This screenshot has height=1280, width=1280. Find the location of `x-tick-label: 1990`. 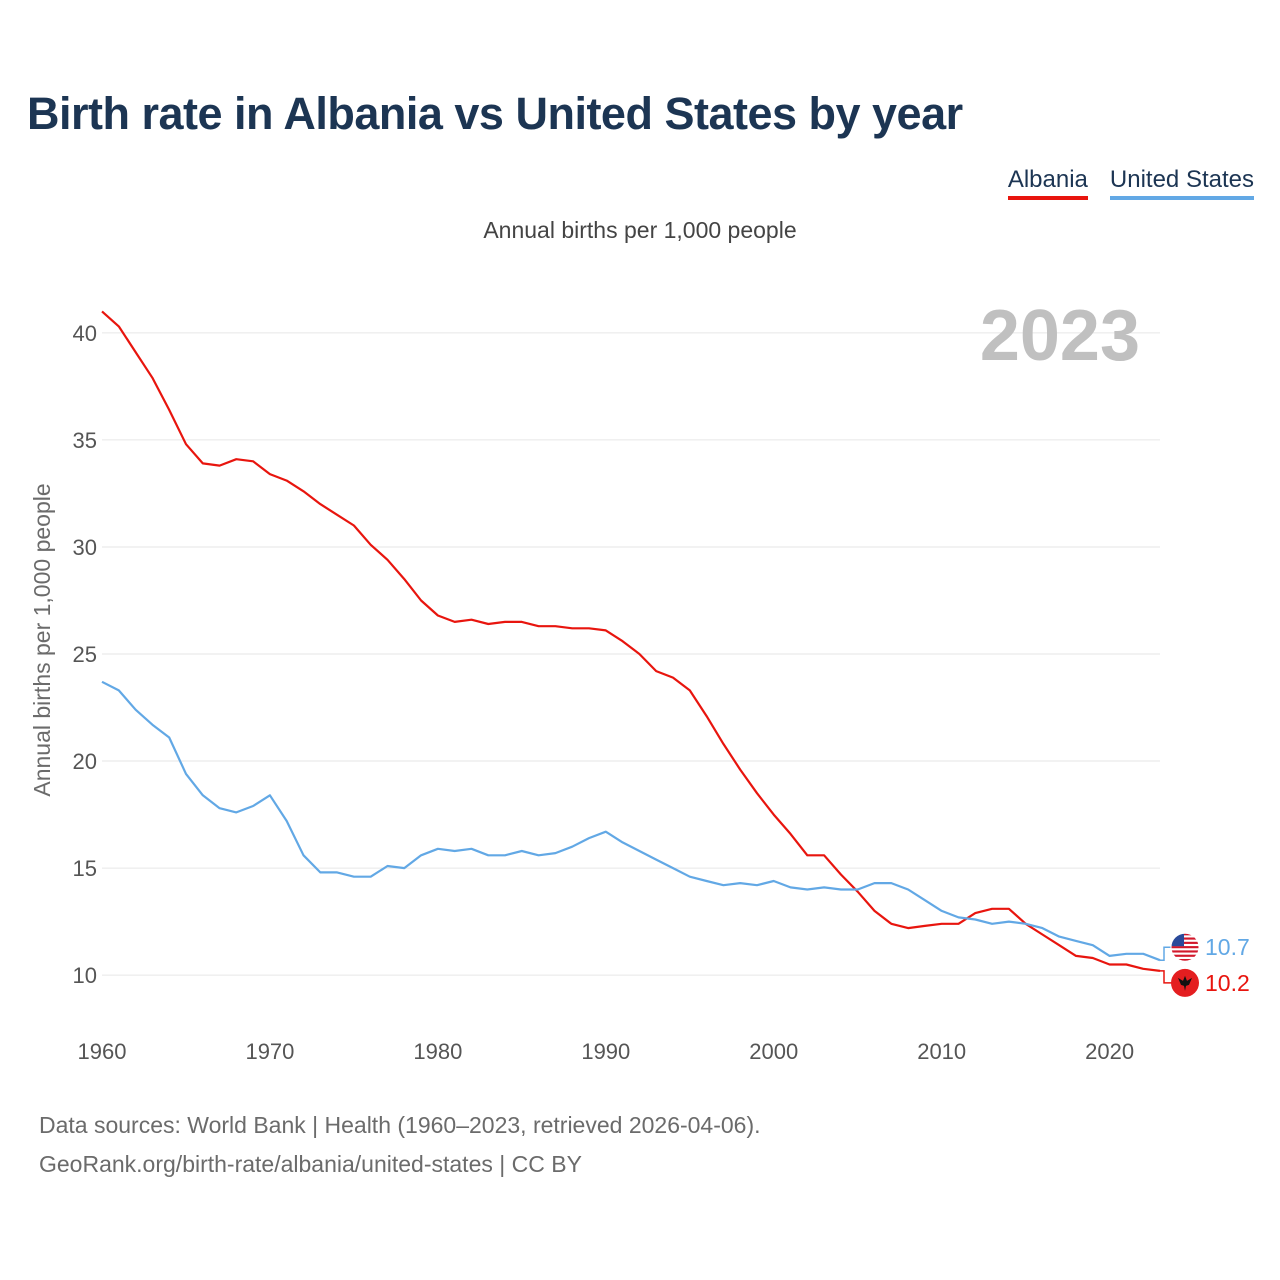

x-tick-label: 1990 is located at coordinates (605, 1051).